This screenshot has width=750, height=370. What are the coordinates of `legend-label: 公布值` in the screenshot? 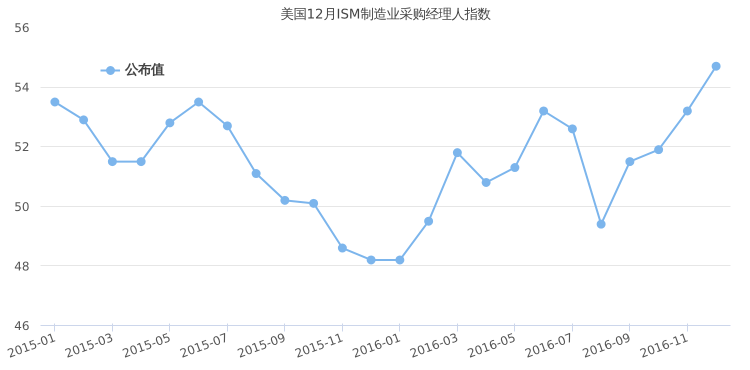 It's located at (144, 70).